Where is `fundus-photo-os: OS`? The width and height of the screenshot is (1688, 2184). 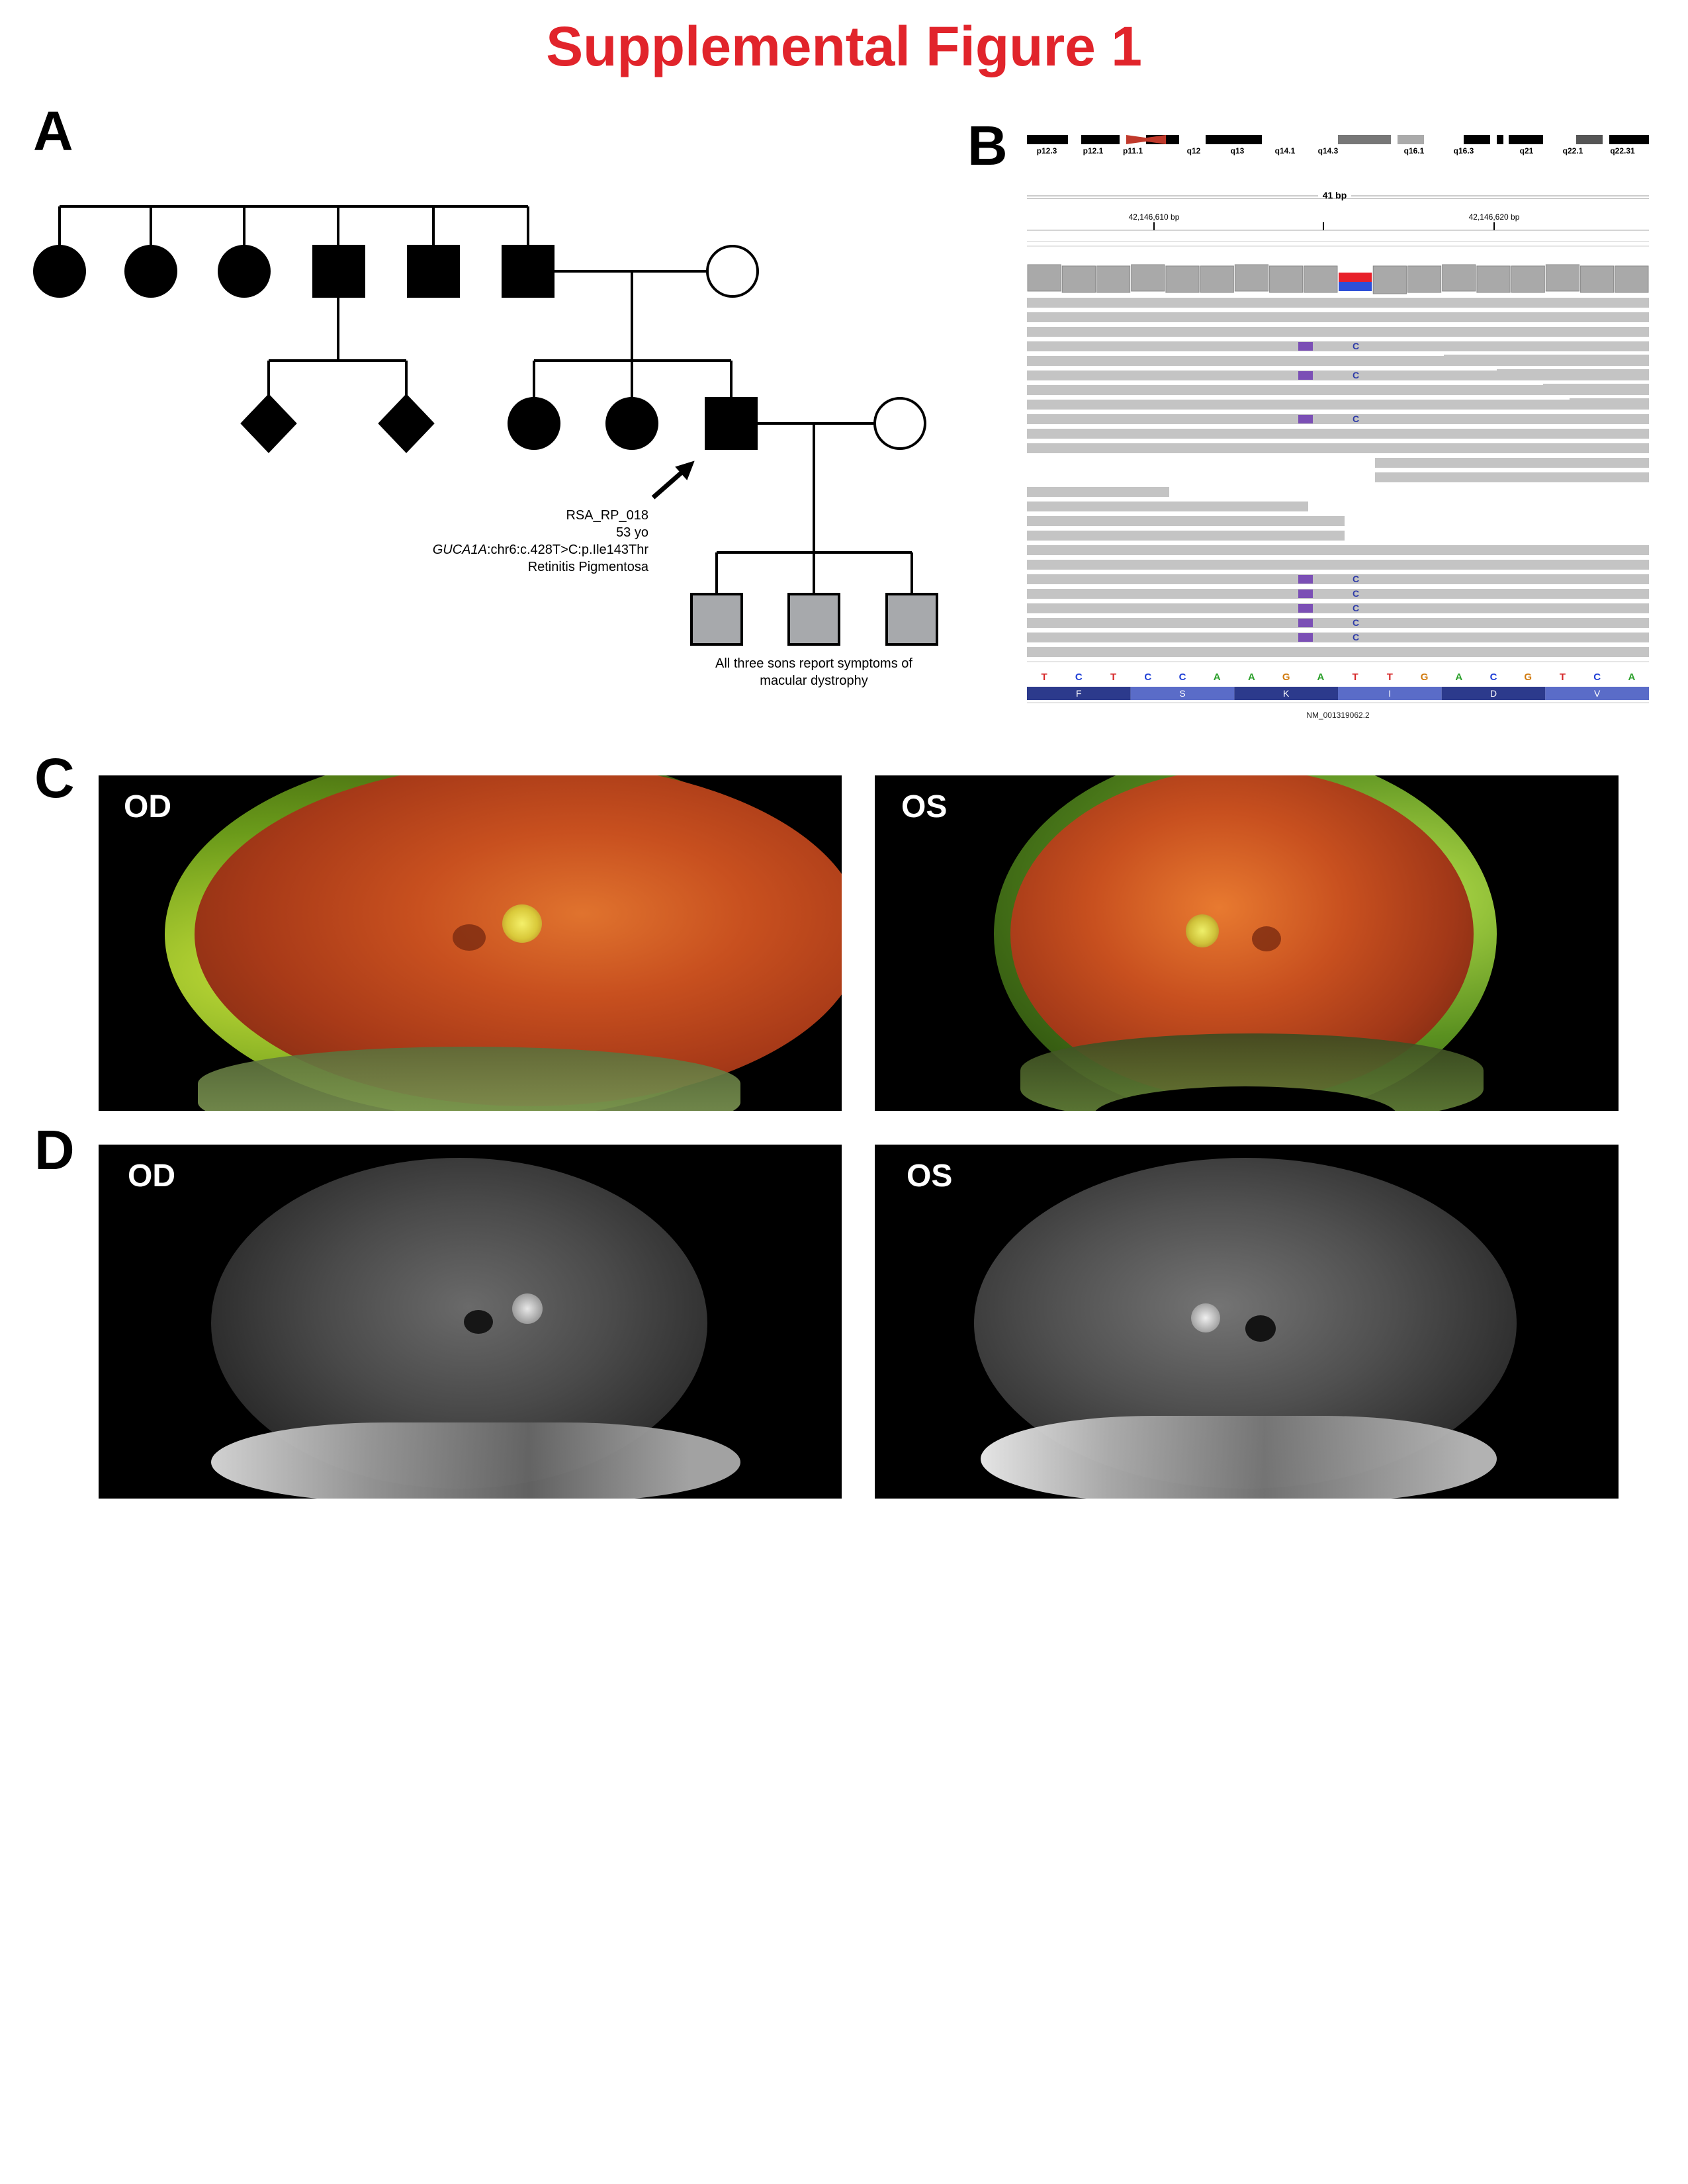 fundus-photo-os: OS is located at coordinates (1247, 943).